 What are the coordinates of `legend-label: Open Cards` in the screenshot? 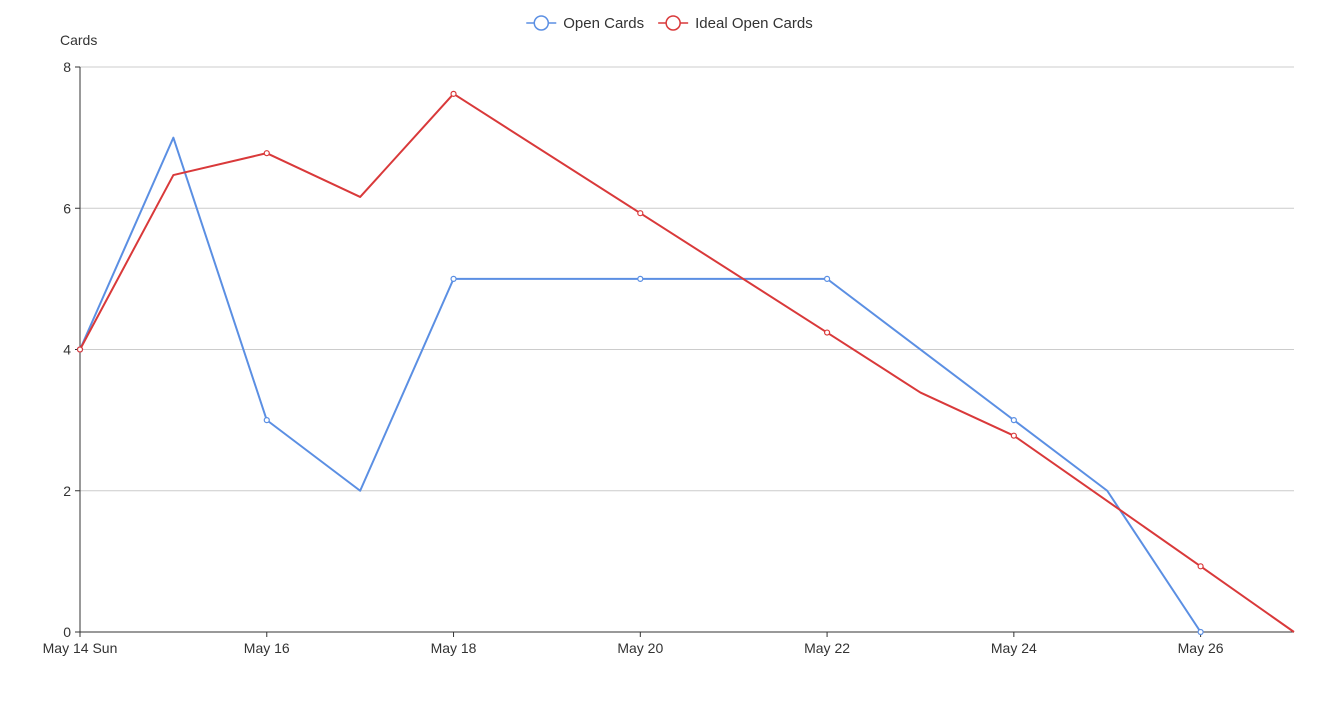 It's located at (603, 23).